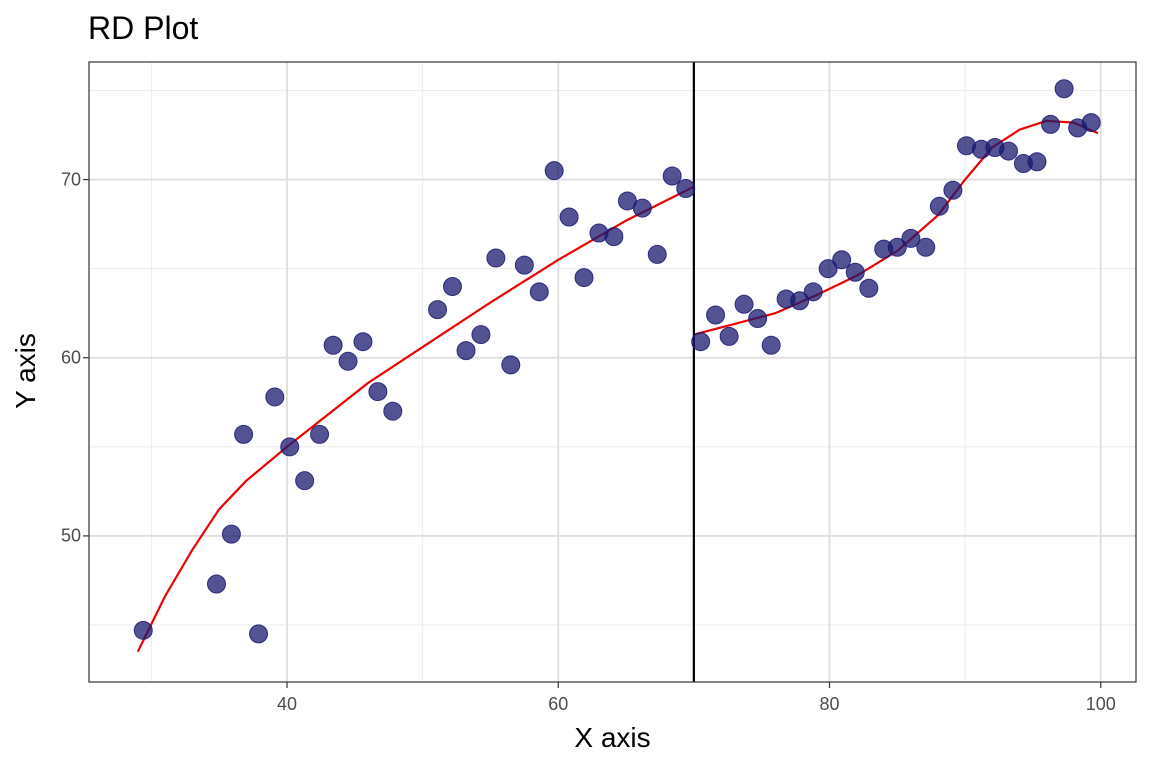 Image resolution: width=1152 pixels, height=768 pixels. I want to click on y-tick-label: 50, so click(70, 535).